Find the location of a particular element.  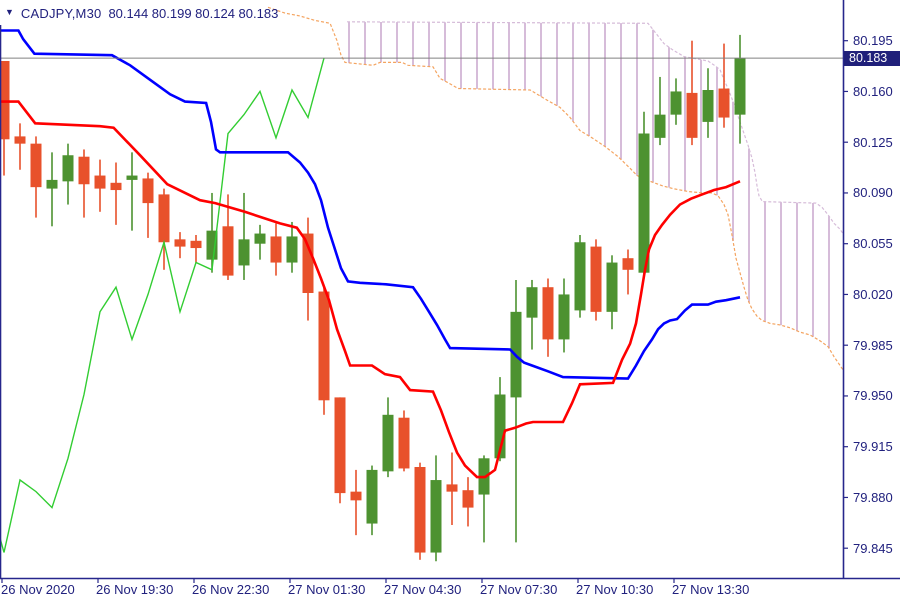

y-axis-label: 80.055 is located at coordinates (873, 244).